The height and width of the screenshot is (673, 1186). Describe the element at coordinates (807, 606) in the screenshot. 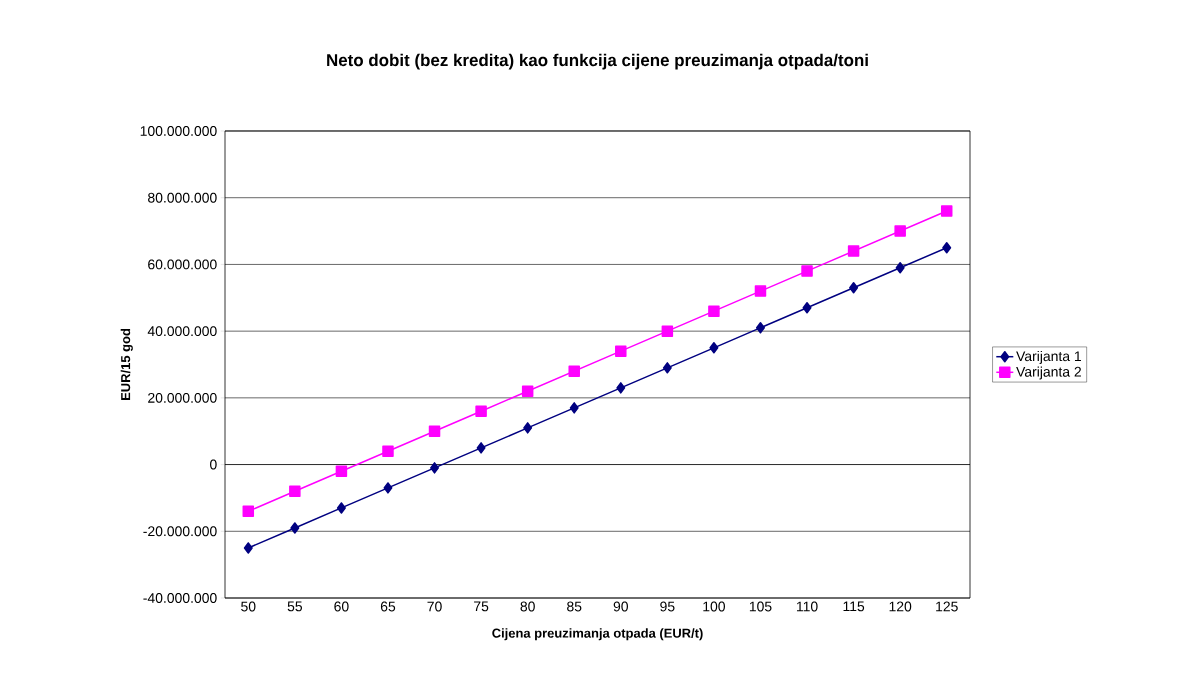

I see `x-tick-label: 110` at that location.